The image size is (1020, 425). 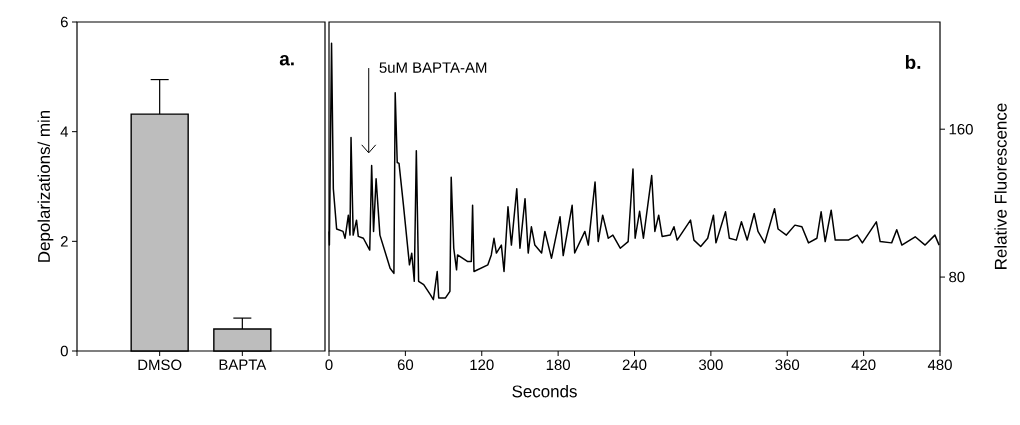 I want to click on x-tick-label: 360, so click(x=787, y=365).